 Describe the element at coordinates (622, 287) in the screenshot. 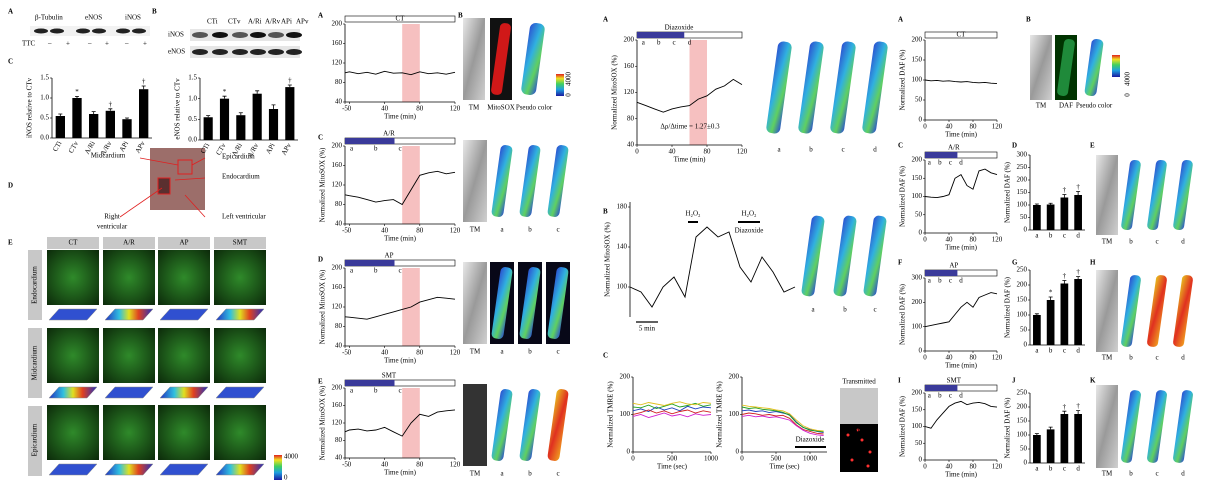

I see `y-tick-label: 100` at that location.